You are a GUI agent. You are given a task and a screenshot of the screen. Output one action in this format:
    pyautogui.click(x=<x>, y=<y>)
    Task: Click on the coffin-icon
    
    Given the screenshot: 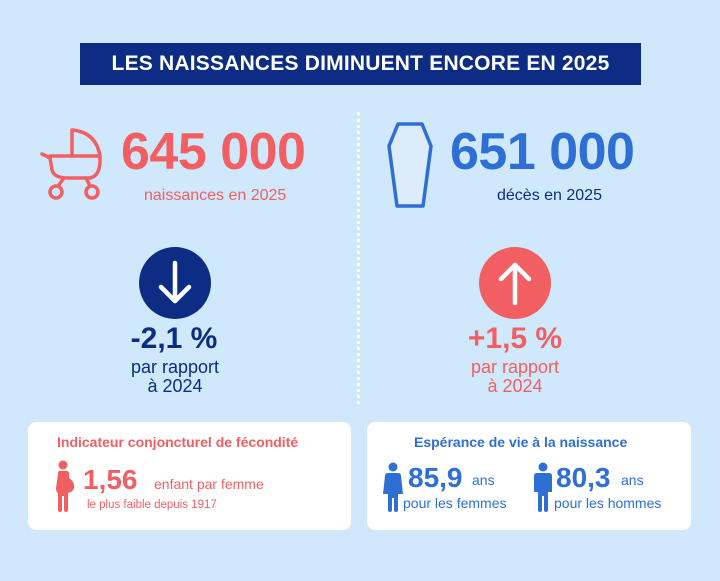 What is the action you would take?
    pyautogui.click(x=410, y=165)
    